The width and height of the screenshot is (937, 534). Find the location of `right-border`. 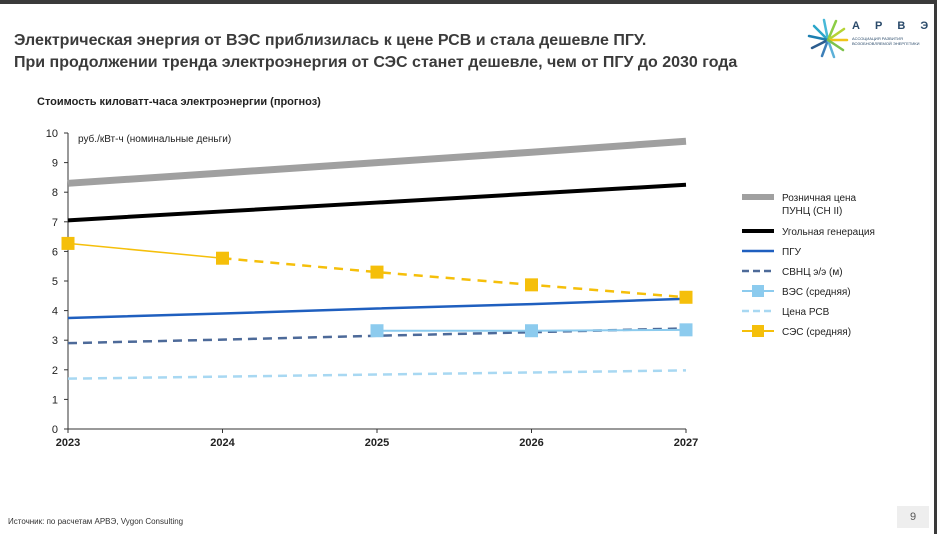

right-border is located at coordinates (935, 267).